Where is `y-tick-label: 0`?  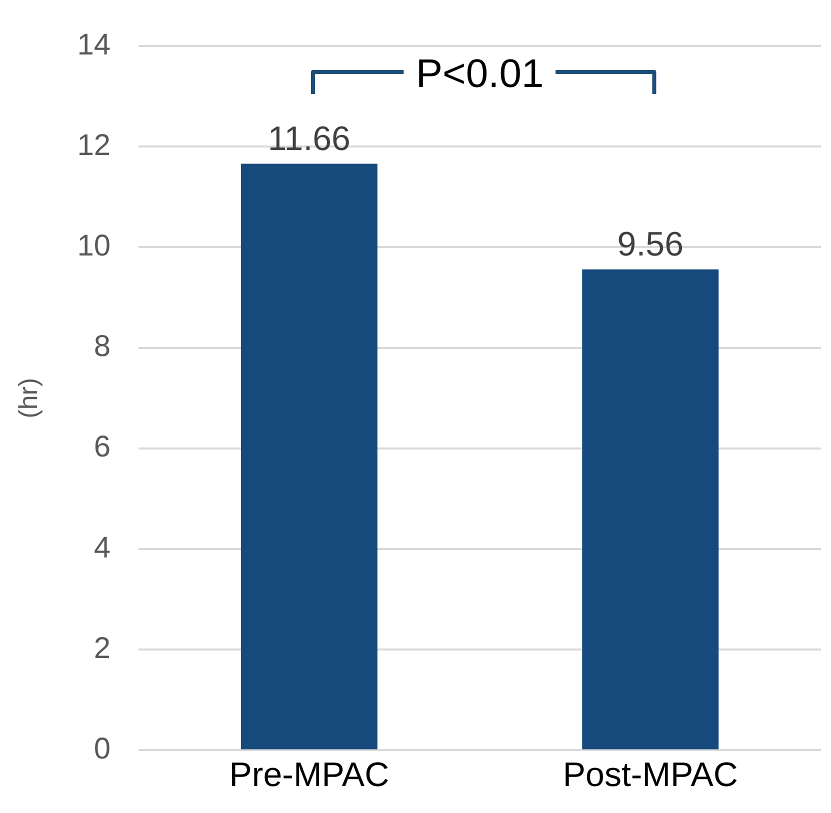
y-tick-label: 0 is located at coordinates (102, 749).